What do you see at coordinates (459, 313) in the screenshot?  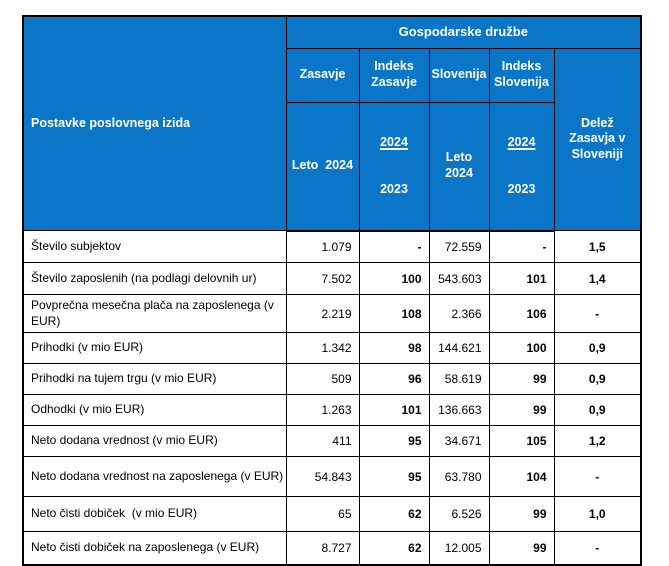 I see `value-slovenija: 2.366` at bounding box center [459, 313].